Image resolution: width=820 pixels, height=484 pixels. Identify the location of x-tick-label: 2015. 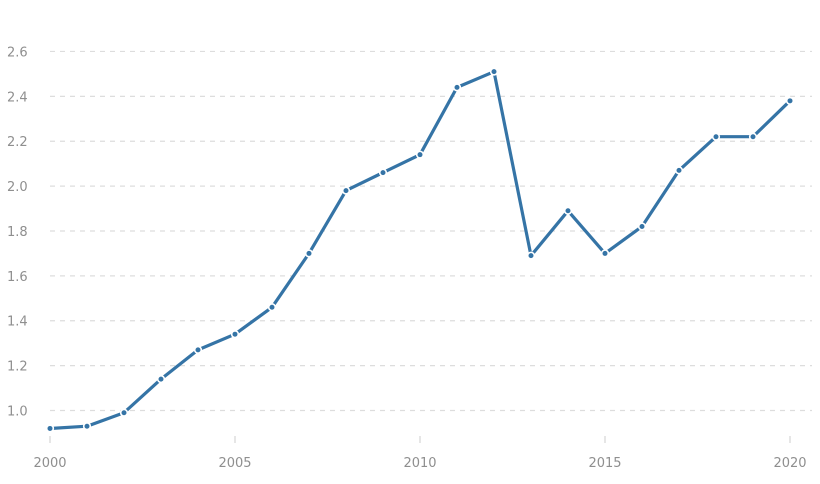
(604, 463).